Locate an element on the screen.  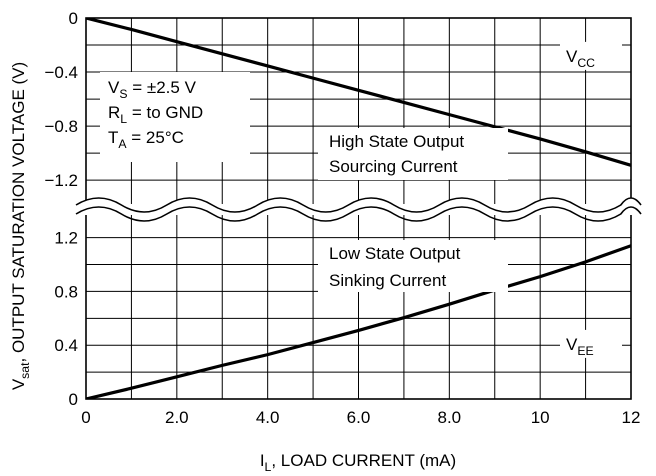
x-axis-label: IL, LOAD CURRENT (mA) is located at coordinates (358, 462).